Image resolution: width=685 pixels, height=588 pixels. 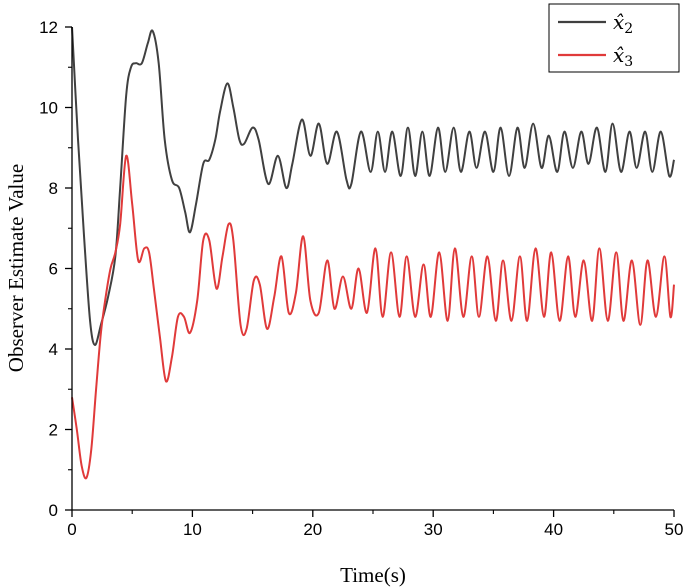 I want to click on y-tick-label-12: 12, so click(x=48, y=27).